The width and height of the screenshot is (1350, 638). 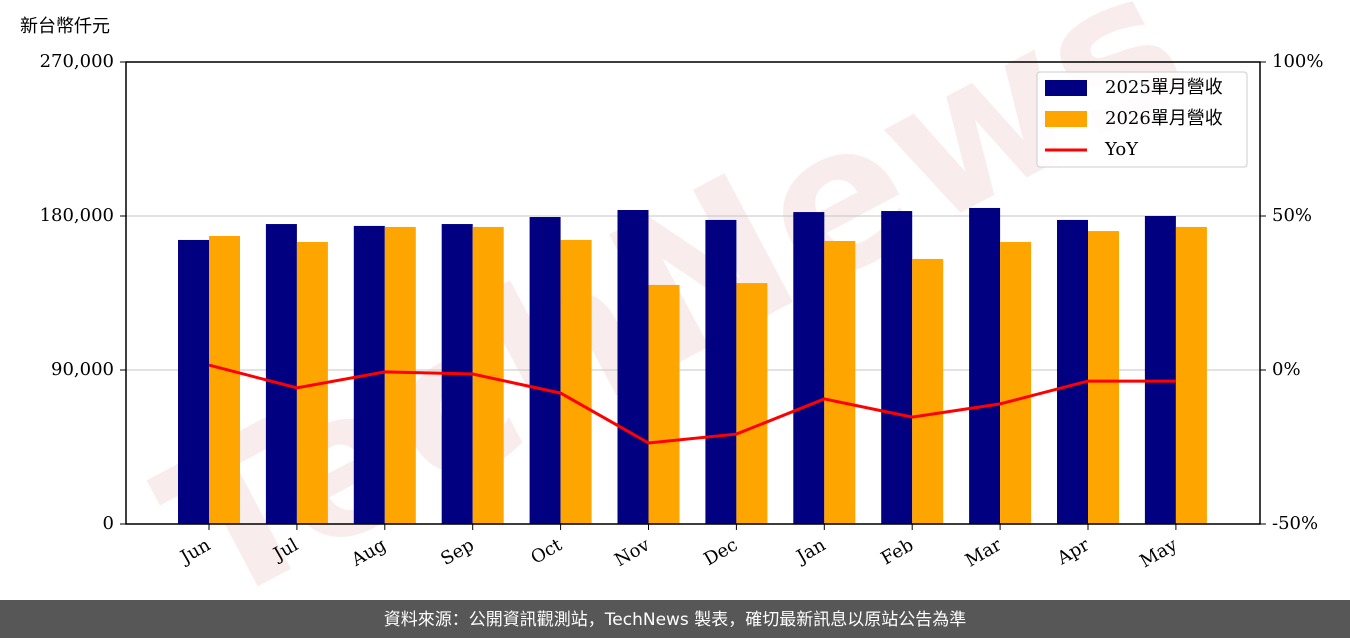 I want to click on legend-label: 2025單月營收, so click(x=1164, y=87).